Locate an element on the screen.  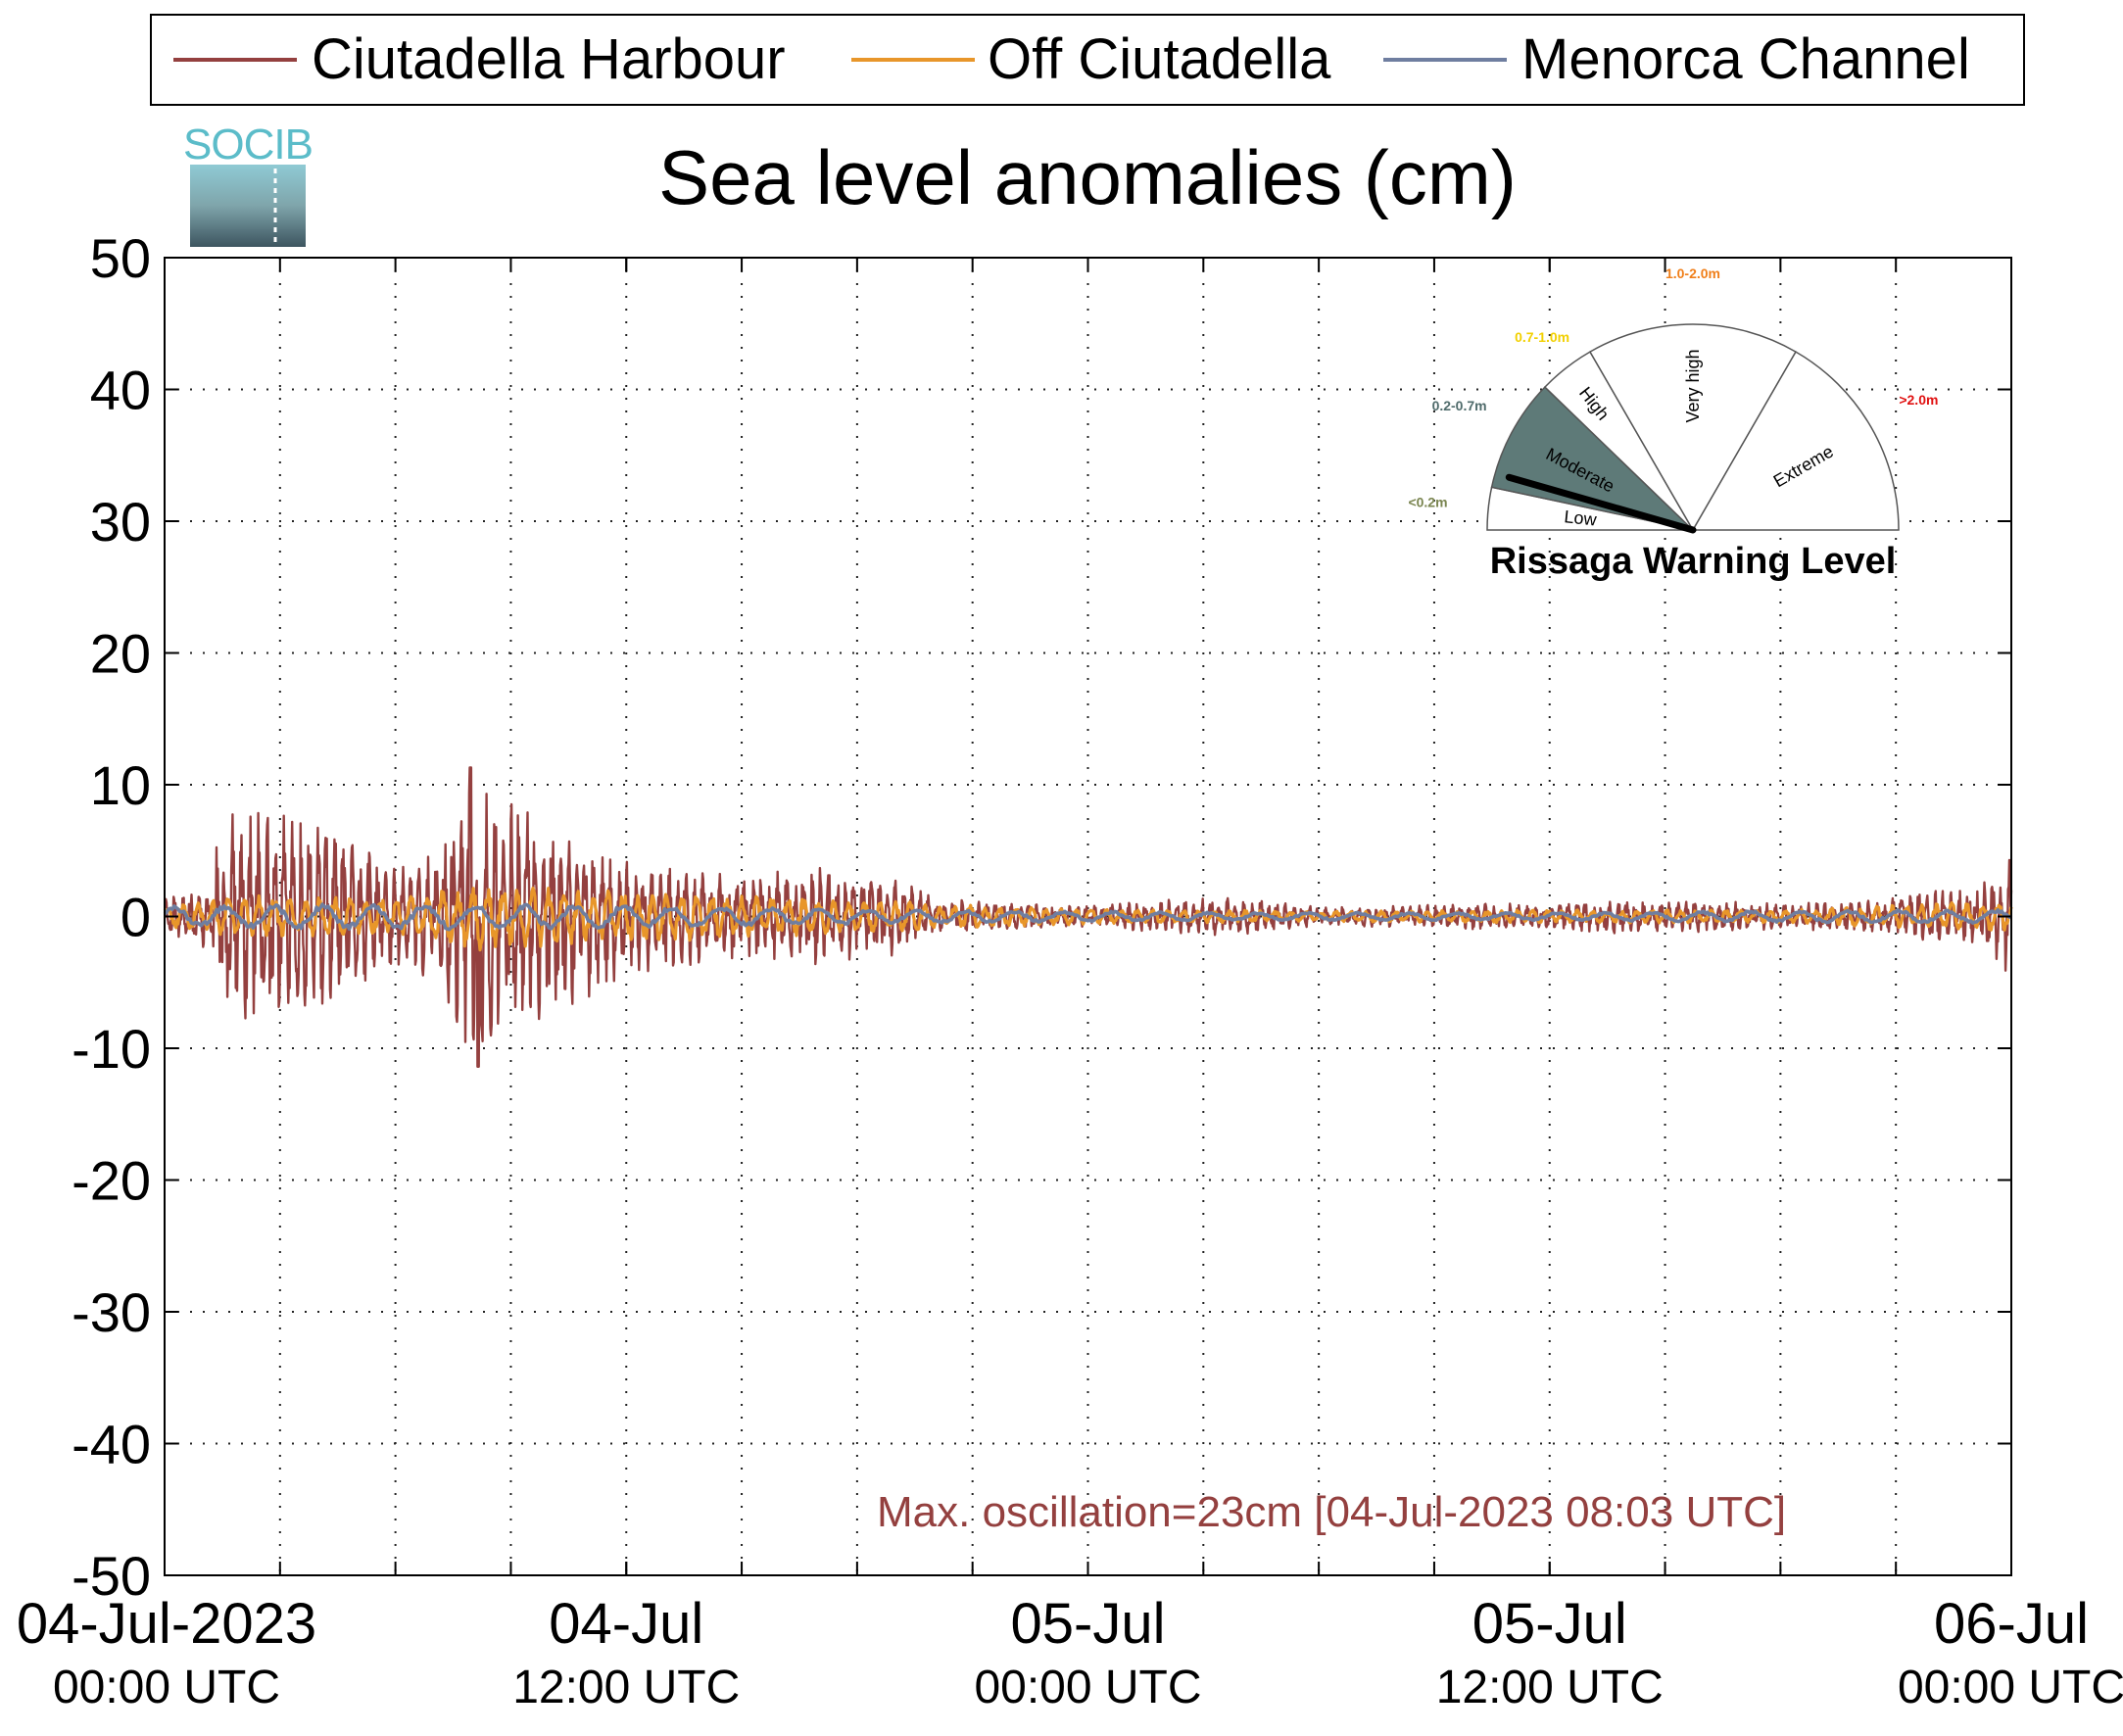
gauge-range-label: 1.0-2.0m is located at coordinates (1693, 273).